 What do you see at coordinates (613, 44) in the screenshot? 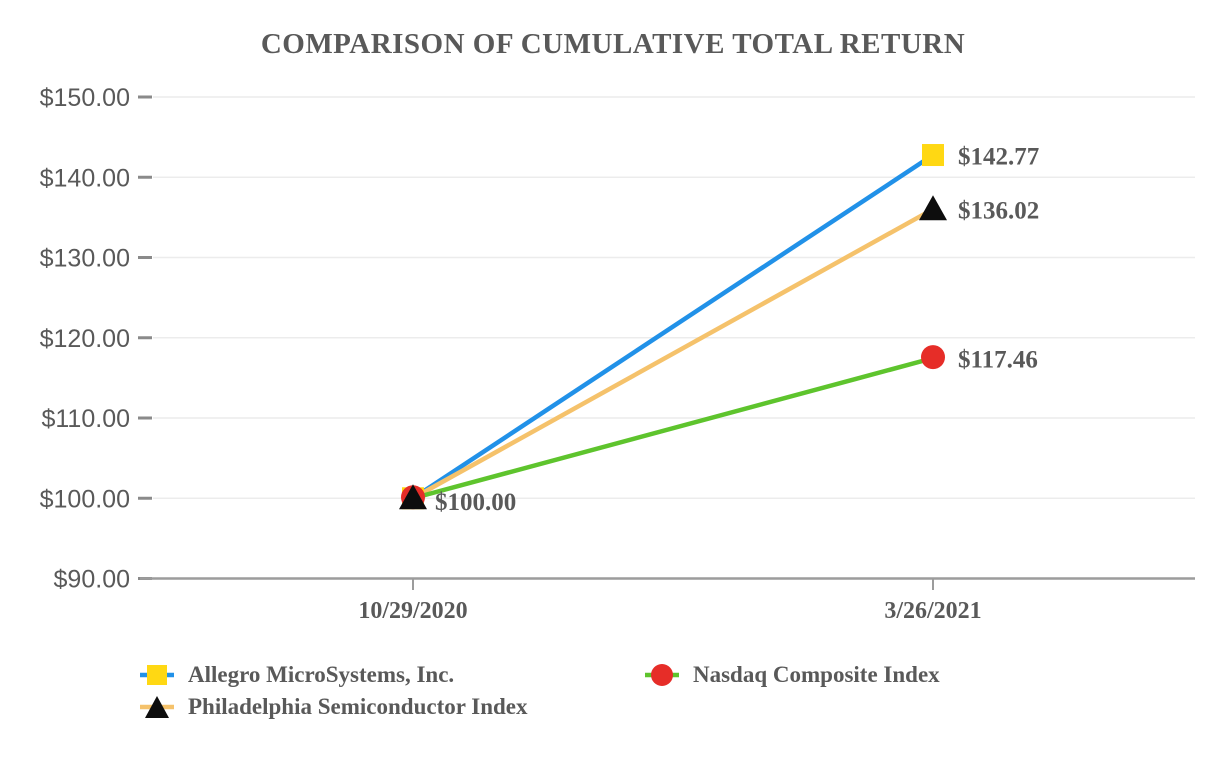
I see `chart-title: COMPARISON OF CUMULATIVE TOTAL RETURN` at bounding box center [613, 44].